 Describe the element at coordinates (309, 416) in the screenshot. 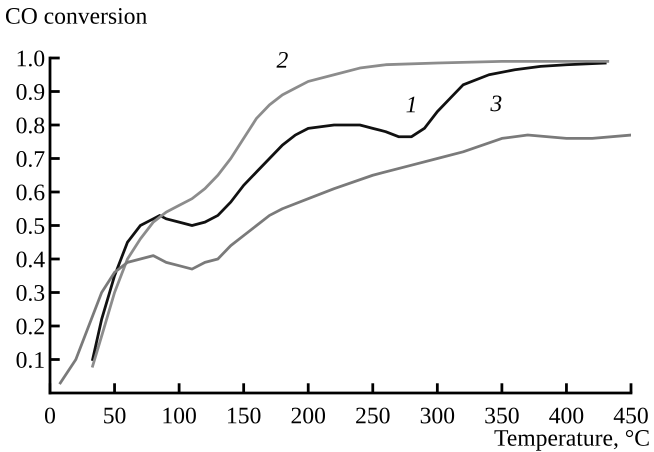

I see `x-tick-label: 200` at that location.